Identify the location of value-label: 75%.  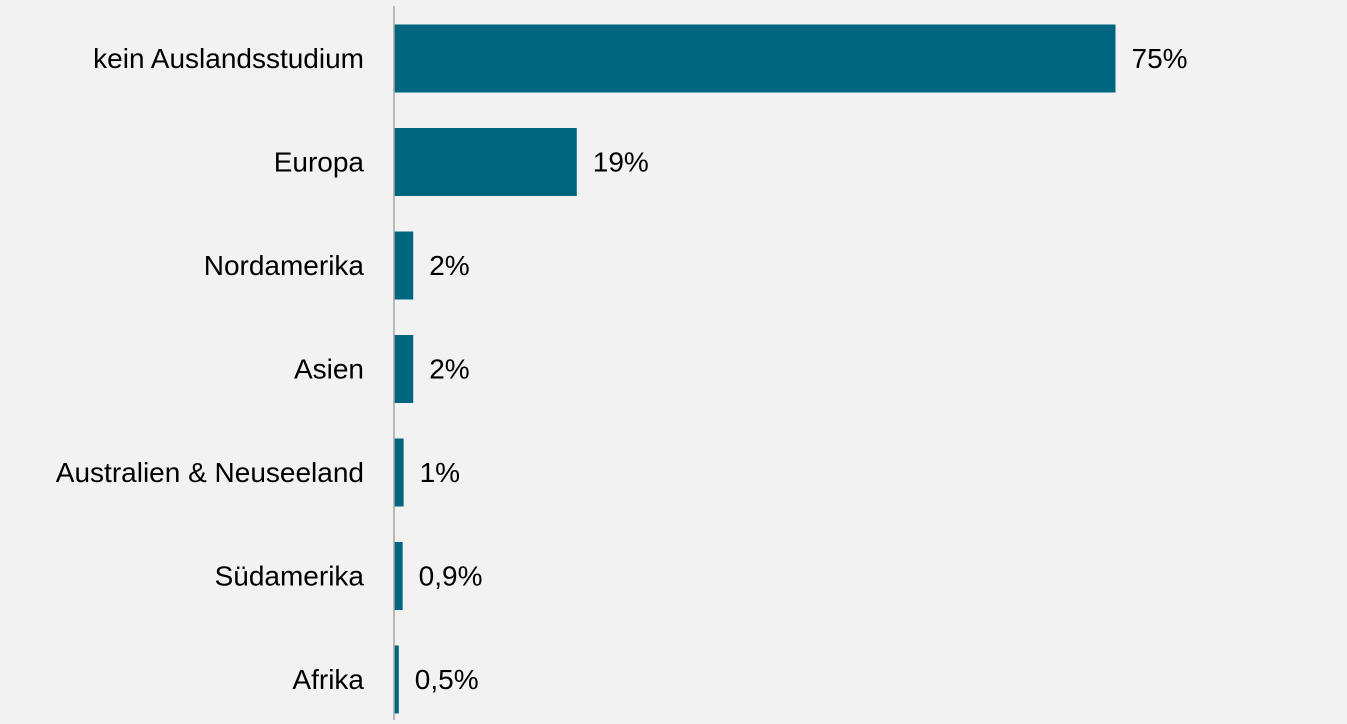
(1160, 58).